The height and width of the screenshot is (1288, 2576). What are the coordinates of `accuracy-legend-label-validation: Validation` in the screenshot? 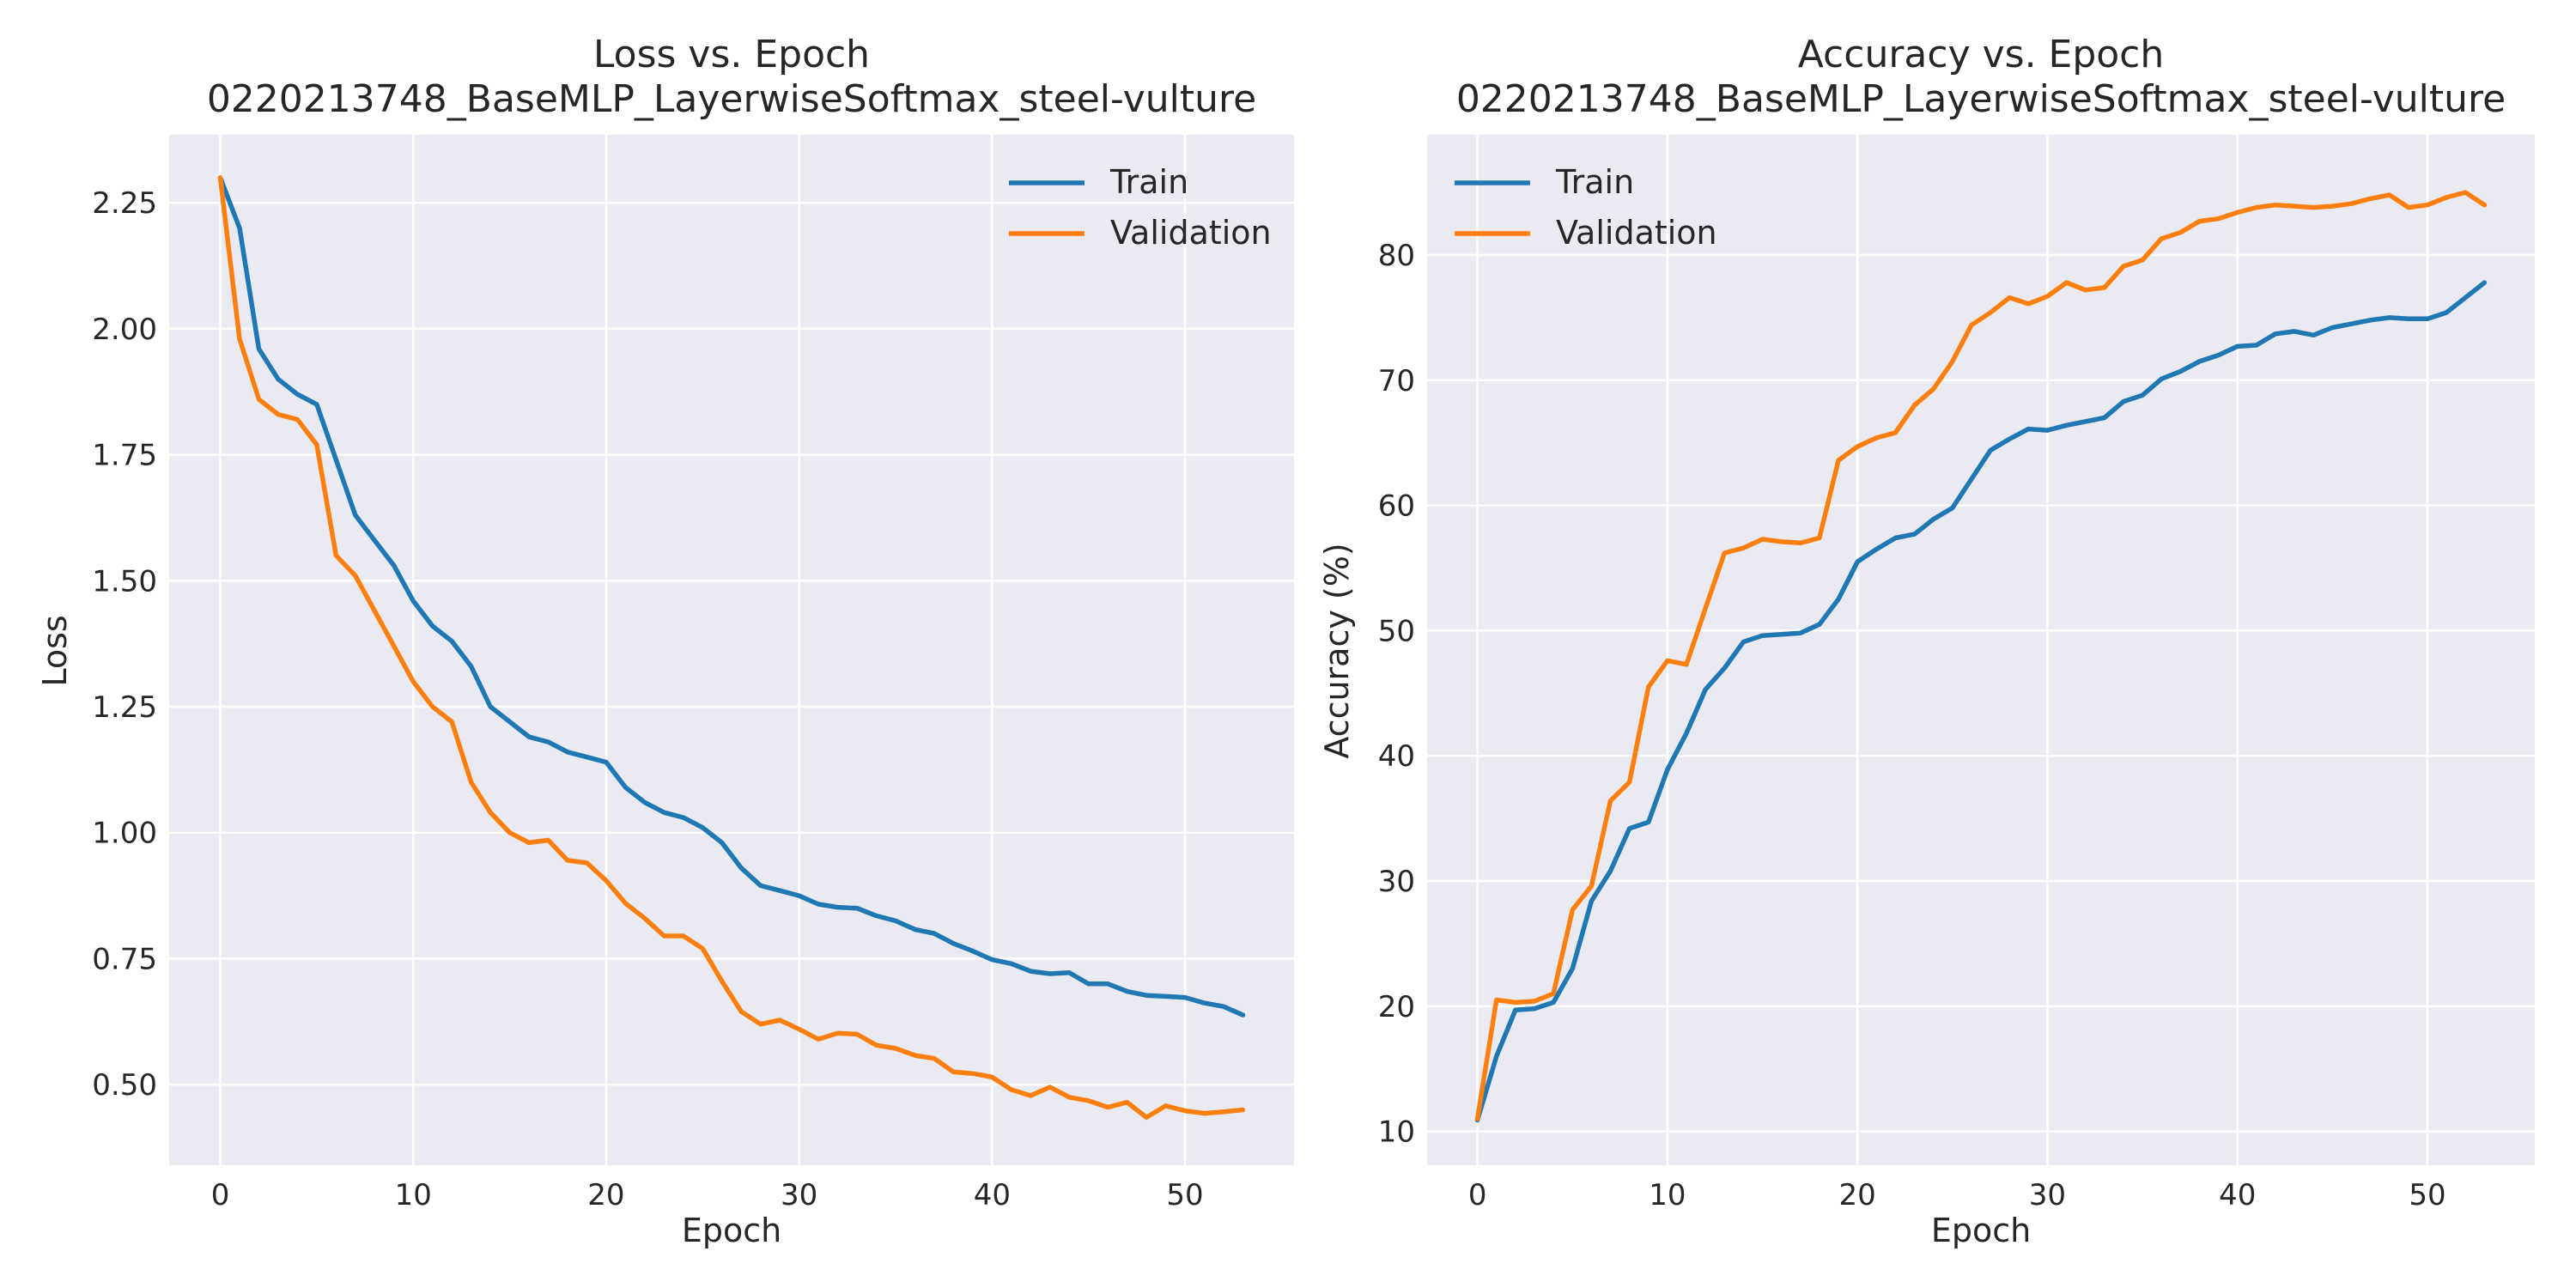 It's located at (1636, 233).